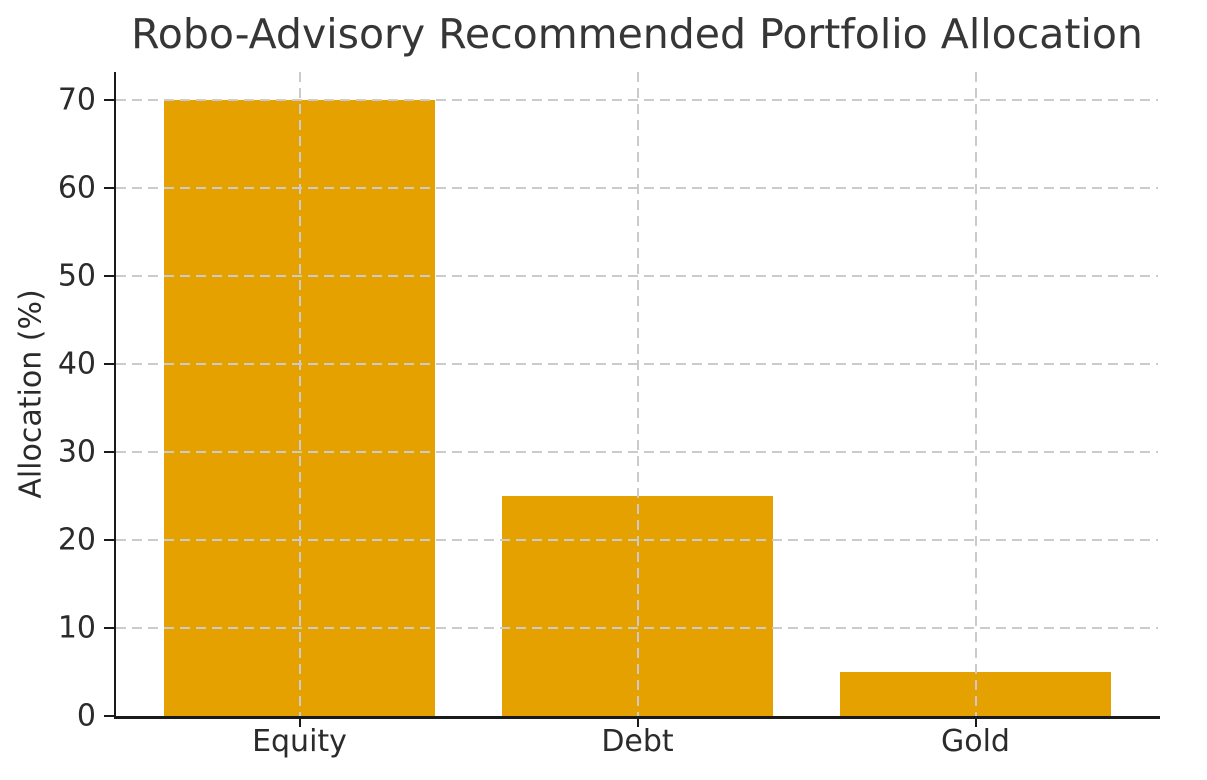 Image resolution: width=1207 pixels, height=780 pixels. Describe the element at coordinates (76, 452) in the screenshot. I see `y-tick-label-30: 30` at that location.